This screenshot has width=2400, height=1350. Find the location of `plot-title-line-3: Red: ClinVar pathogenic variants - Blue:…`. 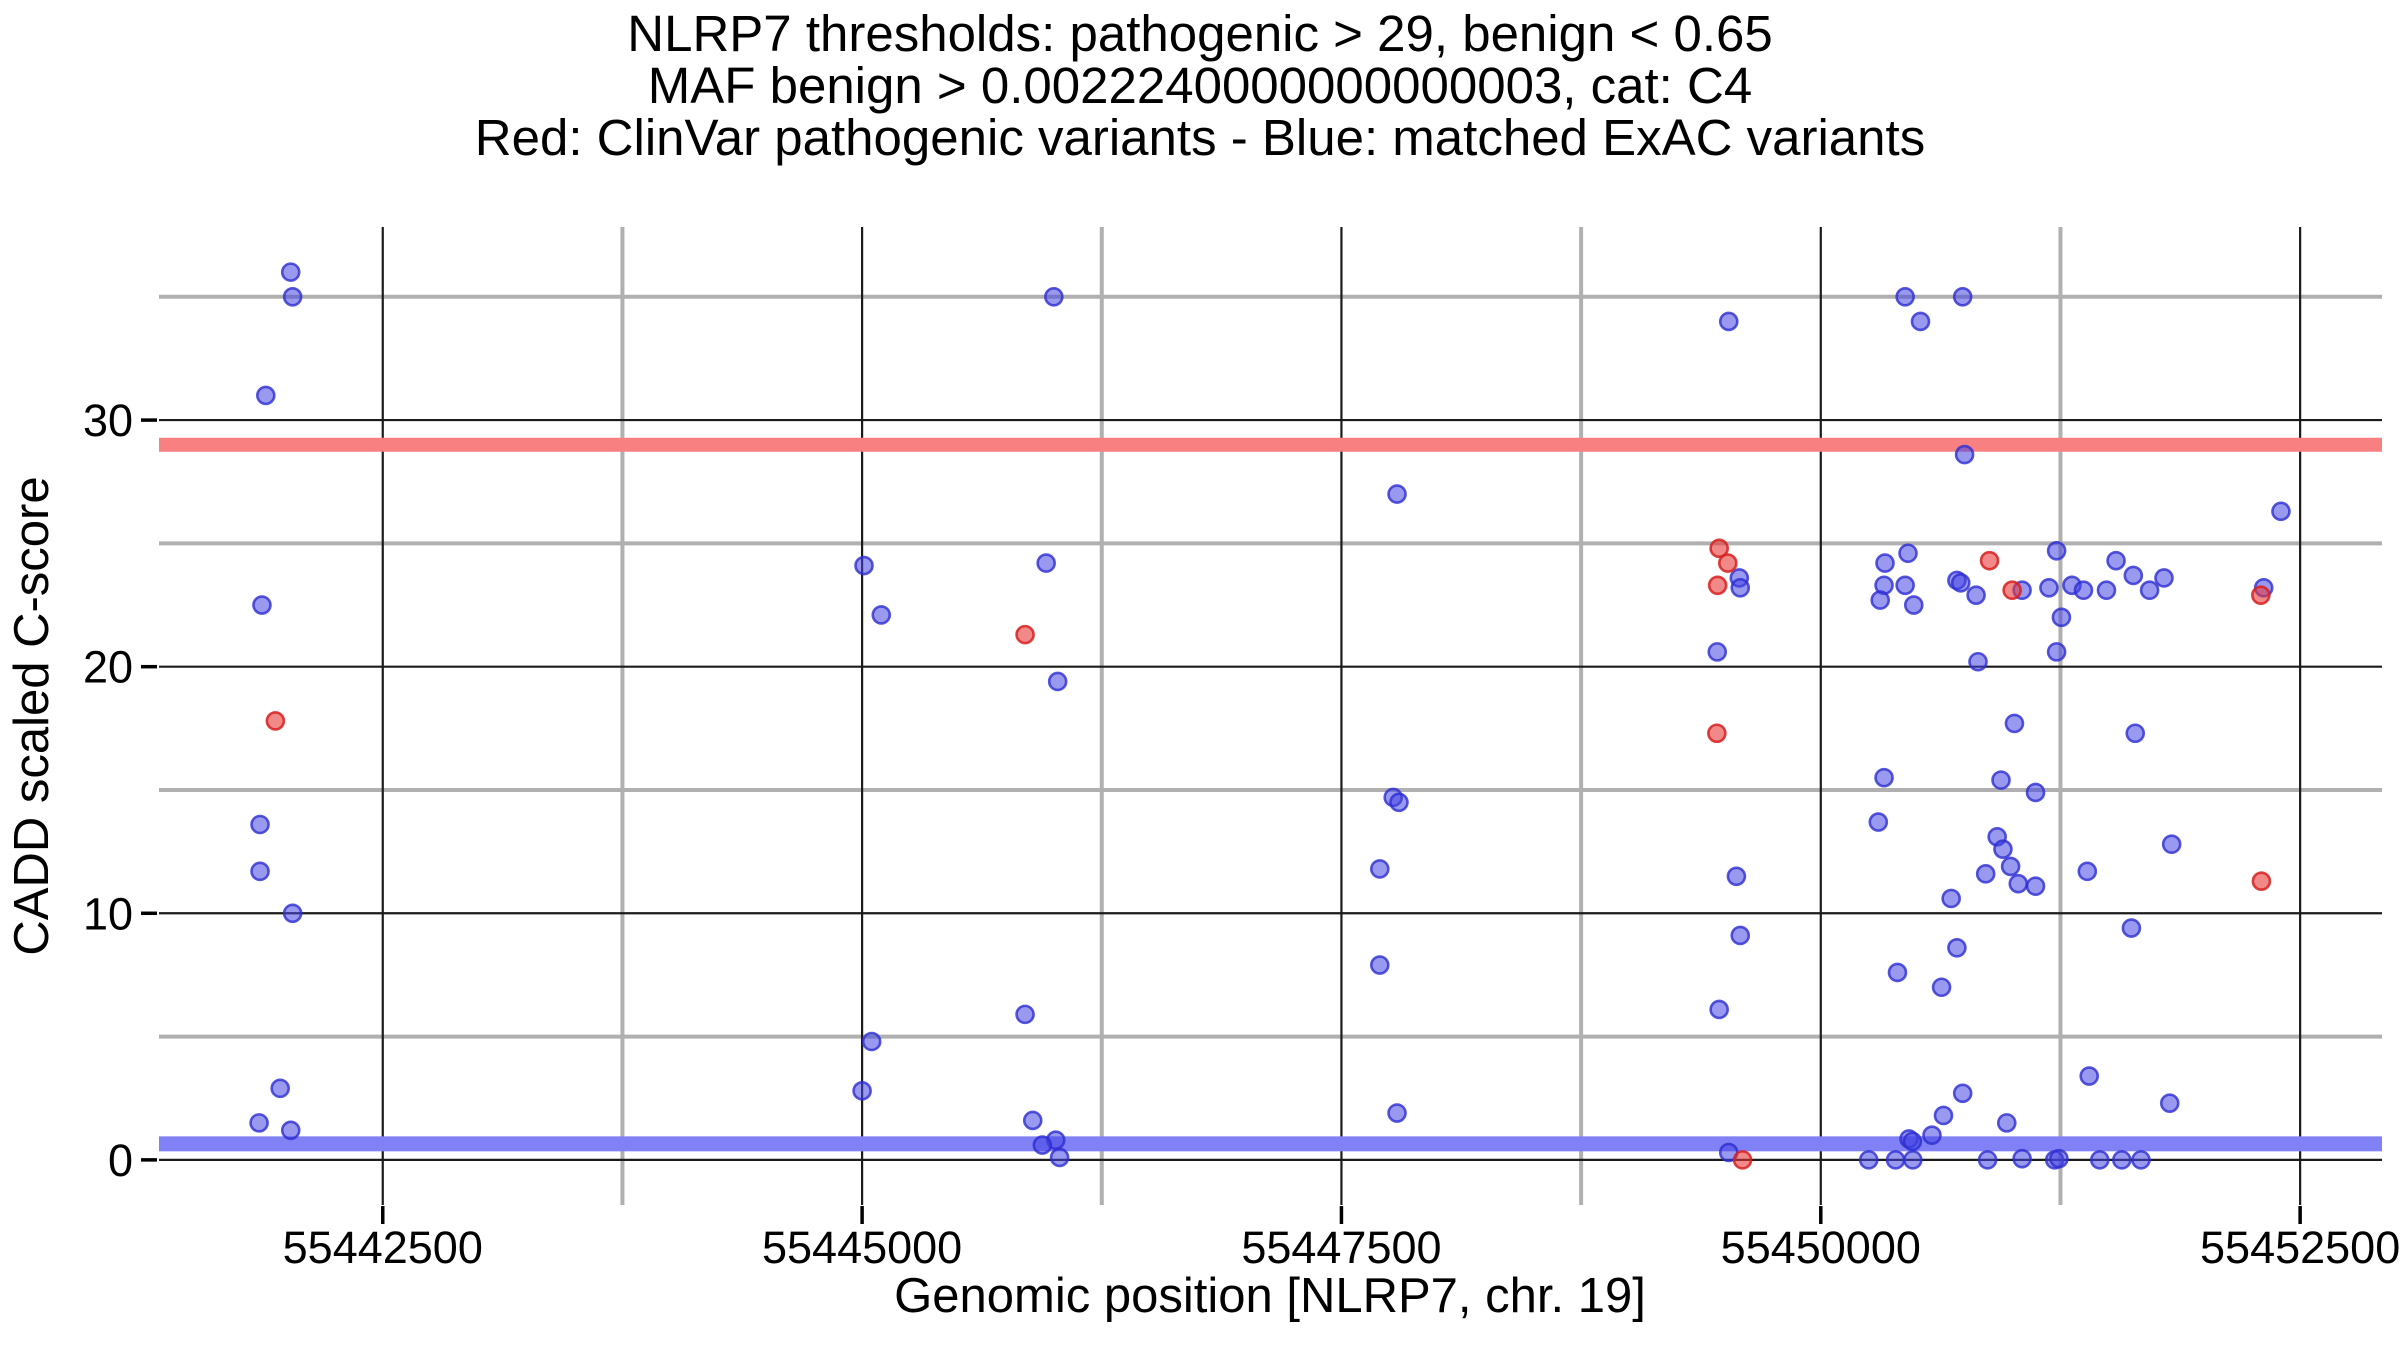

plot-title-line-3: Red: ClinVar pathogenic variants - Blue:… is located at coordinates (1200, 137).